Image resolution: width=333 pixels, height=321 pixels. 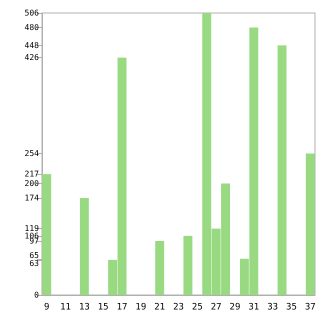 What do you see at coordinates (178, 307) in the screenshot?
I see `x-tick-label: 23` at bounding box center [178, 307].